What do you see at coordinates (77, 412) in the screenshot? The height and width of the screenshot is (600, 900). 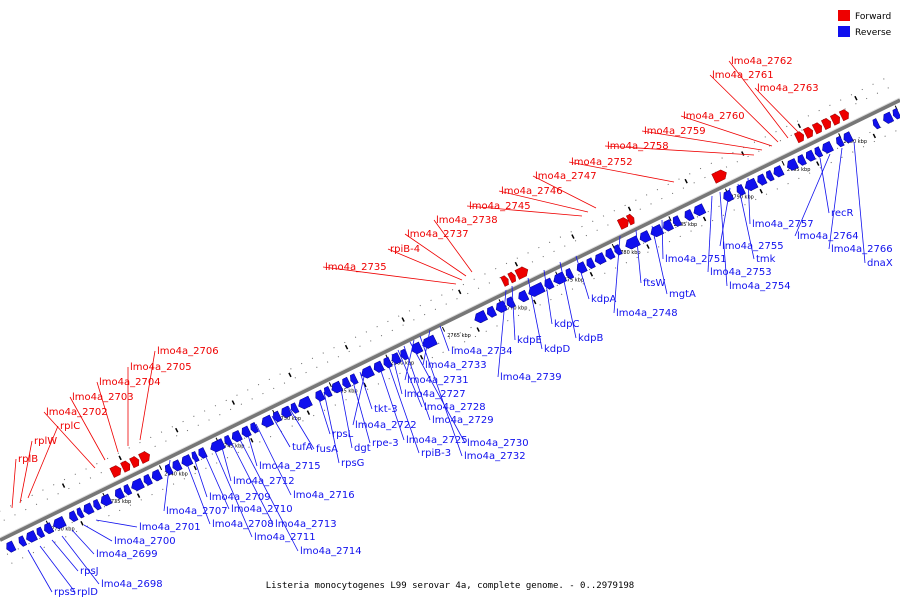 I see `forward-gene-label: lmo4a_2702` at bounding box center [77, 412].